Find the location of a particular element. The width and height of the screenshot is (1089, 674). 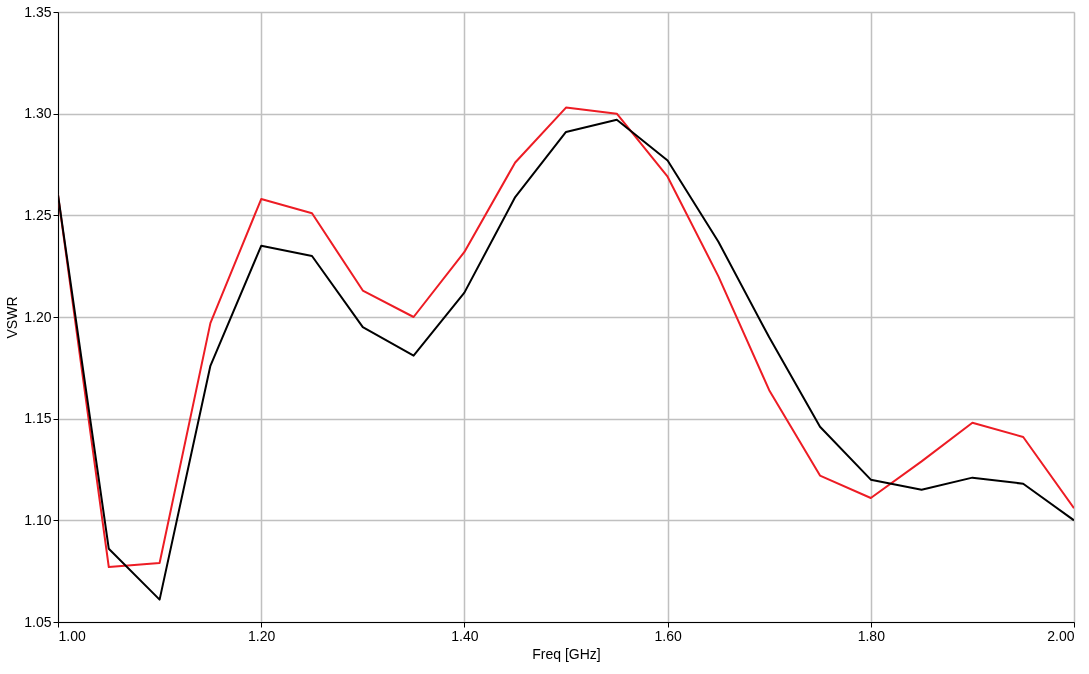

y-tick-label: 1.25 is located at coordinates (38, 214).